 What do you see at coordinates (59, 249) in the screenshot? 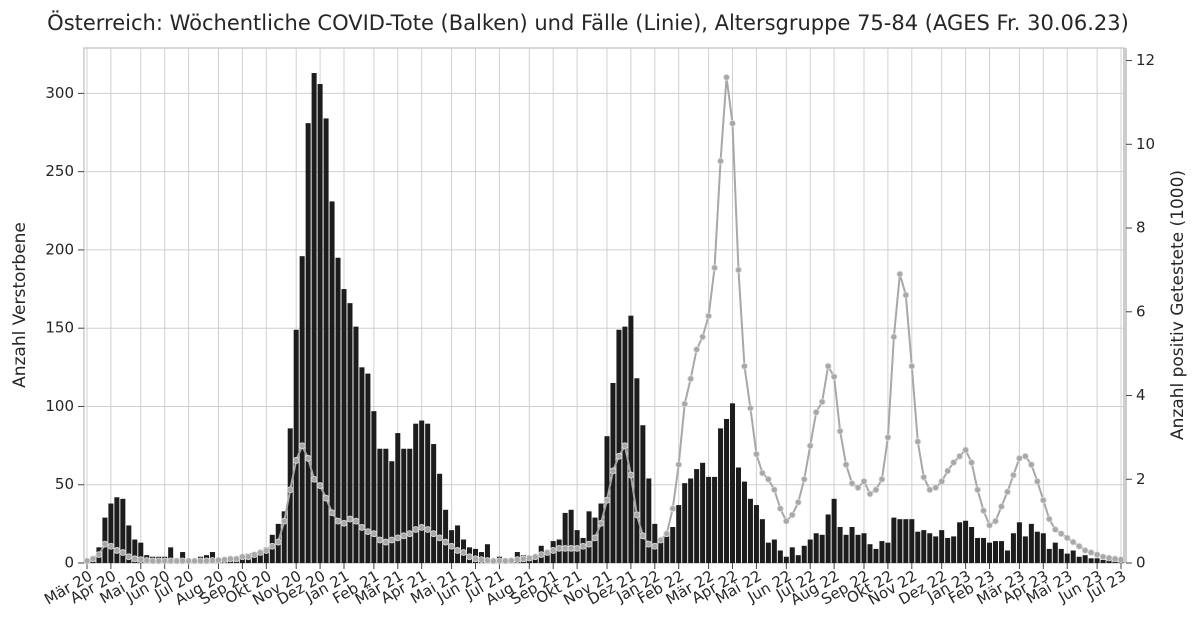
I see `y-tick-label: 200` at bounding box center [59, 249].